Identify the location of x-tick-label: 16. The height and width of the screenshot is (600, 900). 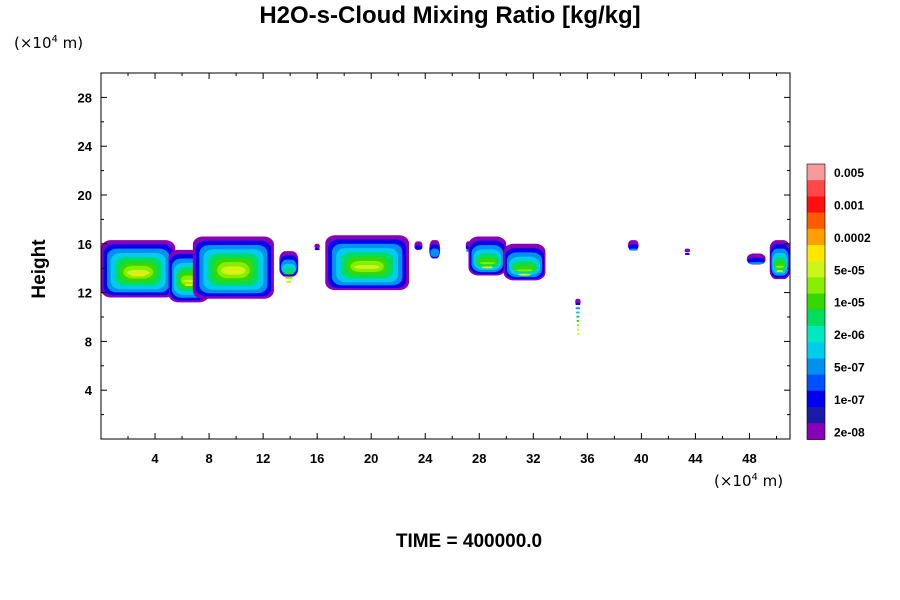
(317, 458).